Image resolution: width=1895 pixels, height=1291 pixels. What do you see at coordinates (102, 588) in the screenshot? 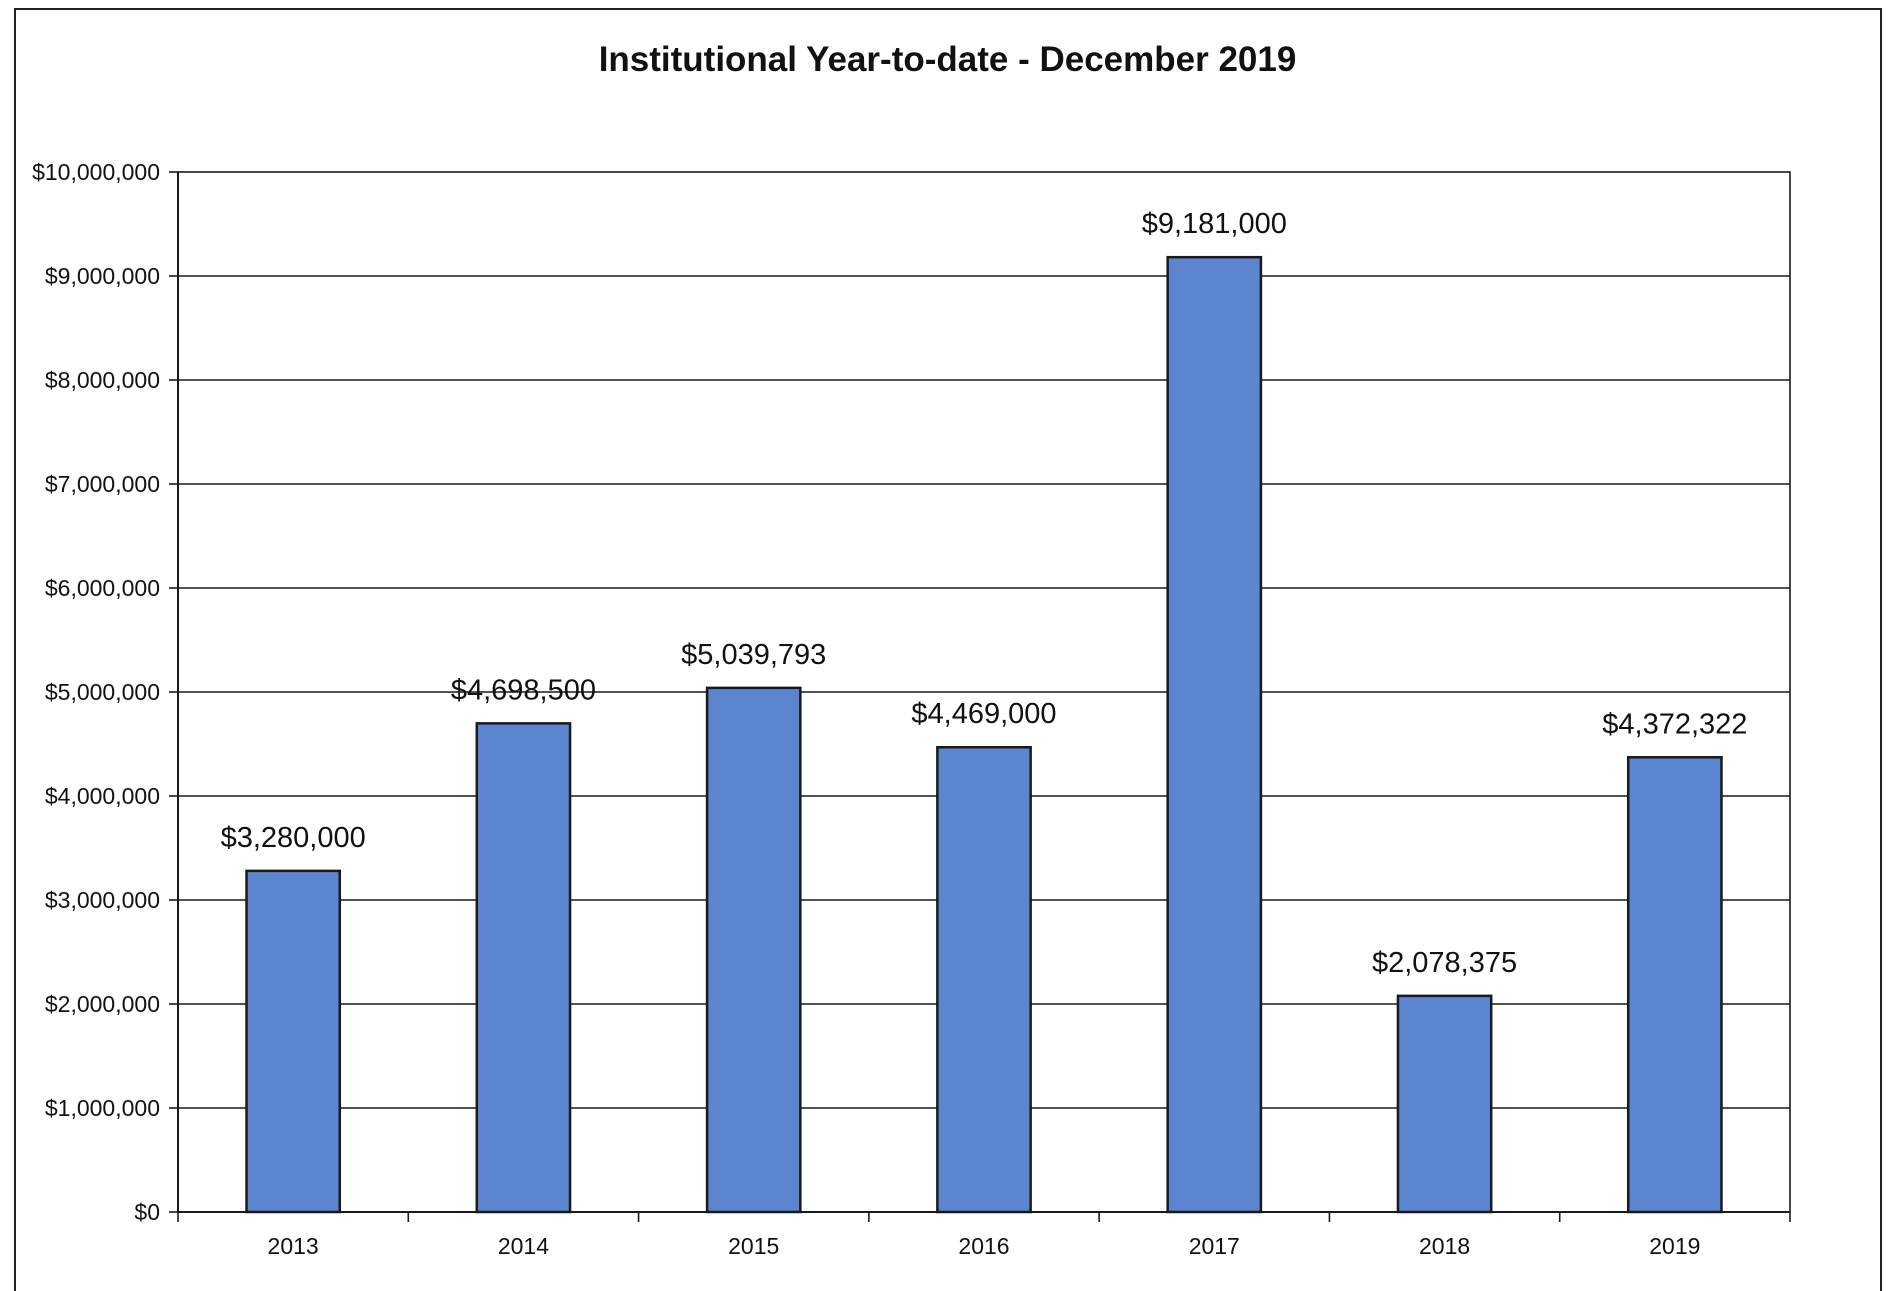
I see `y-tick-label: $6,000,000` at bounding box center [102, 588].